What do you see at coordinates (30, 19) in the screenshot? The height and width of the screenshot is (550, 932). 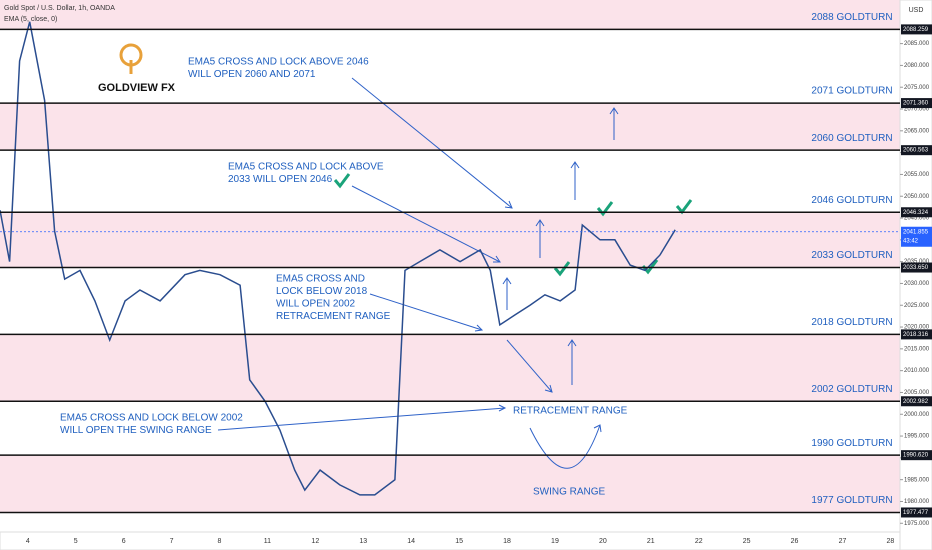 I see `indicator: EMA (5, close, 0)` at bounding box center [30, 19].